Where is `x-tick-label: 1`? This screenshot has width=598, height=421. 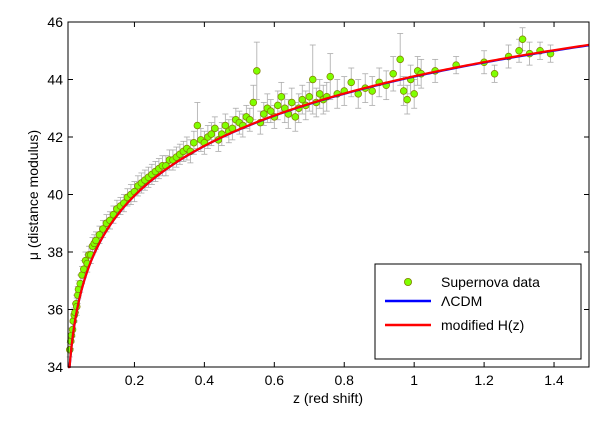
x-tick-label: 1 is located at coordinates (414, 380).